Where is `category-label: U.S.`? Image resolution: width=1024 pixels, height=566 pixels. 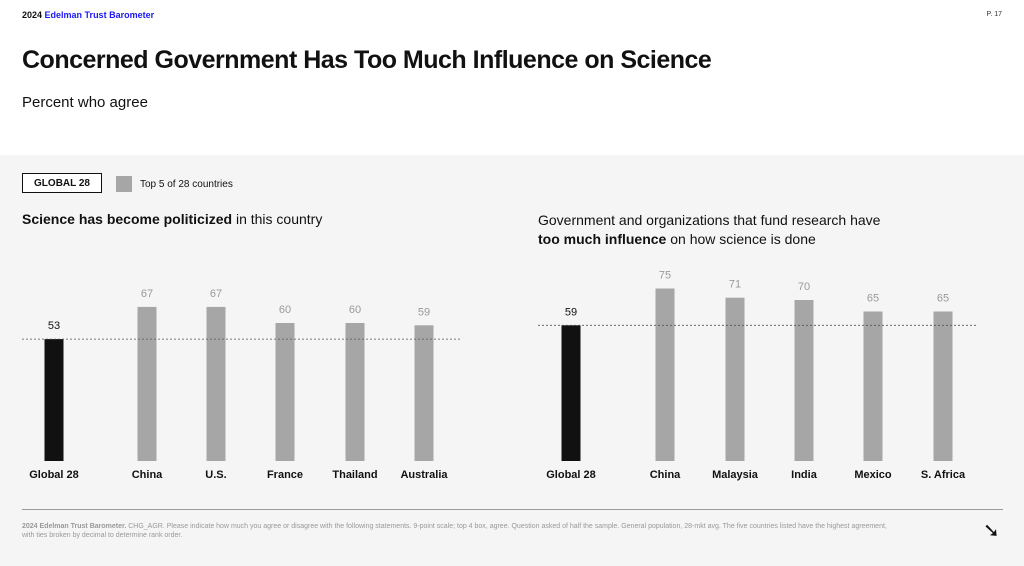 category-label: U.S. is located at coordinates (215, 475).